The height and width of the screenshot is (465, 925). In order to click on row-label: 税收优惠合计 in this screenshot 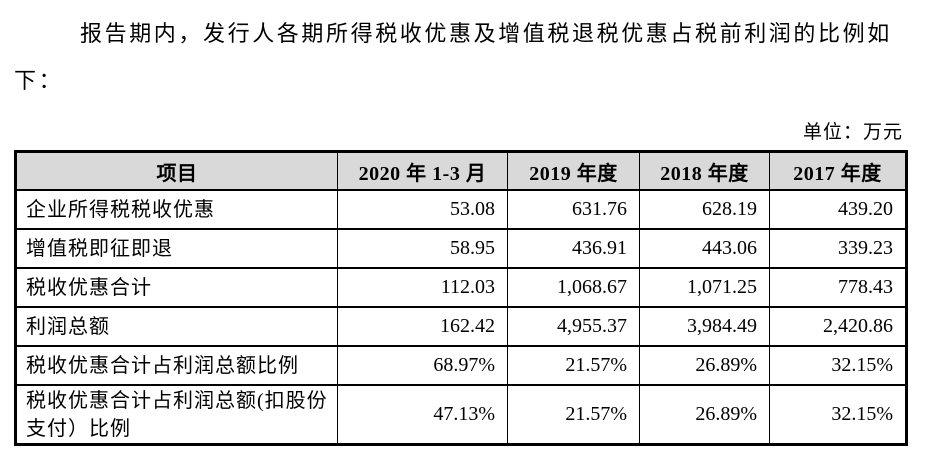, I will do `click(176, 287)`.